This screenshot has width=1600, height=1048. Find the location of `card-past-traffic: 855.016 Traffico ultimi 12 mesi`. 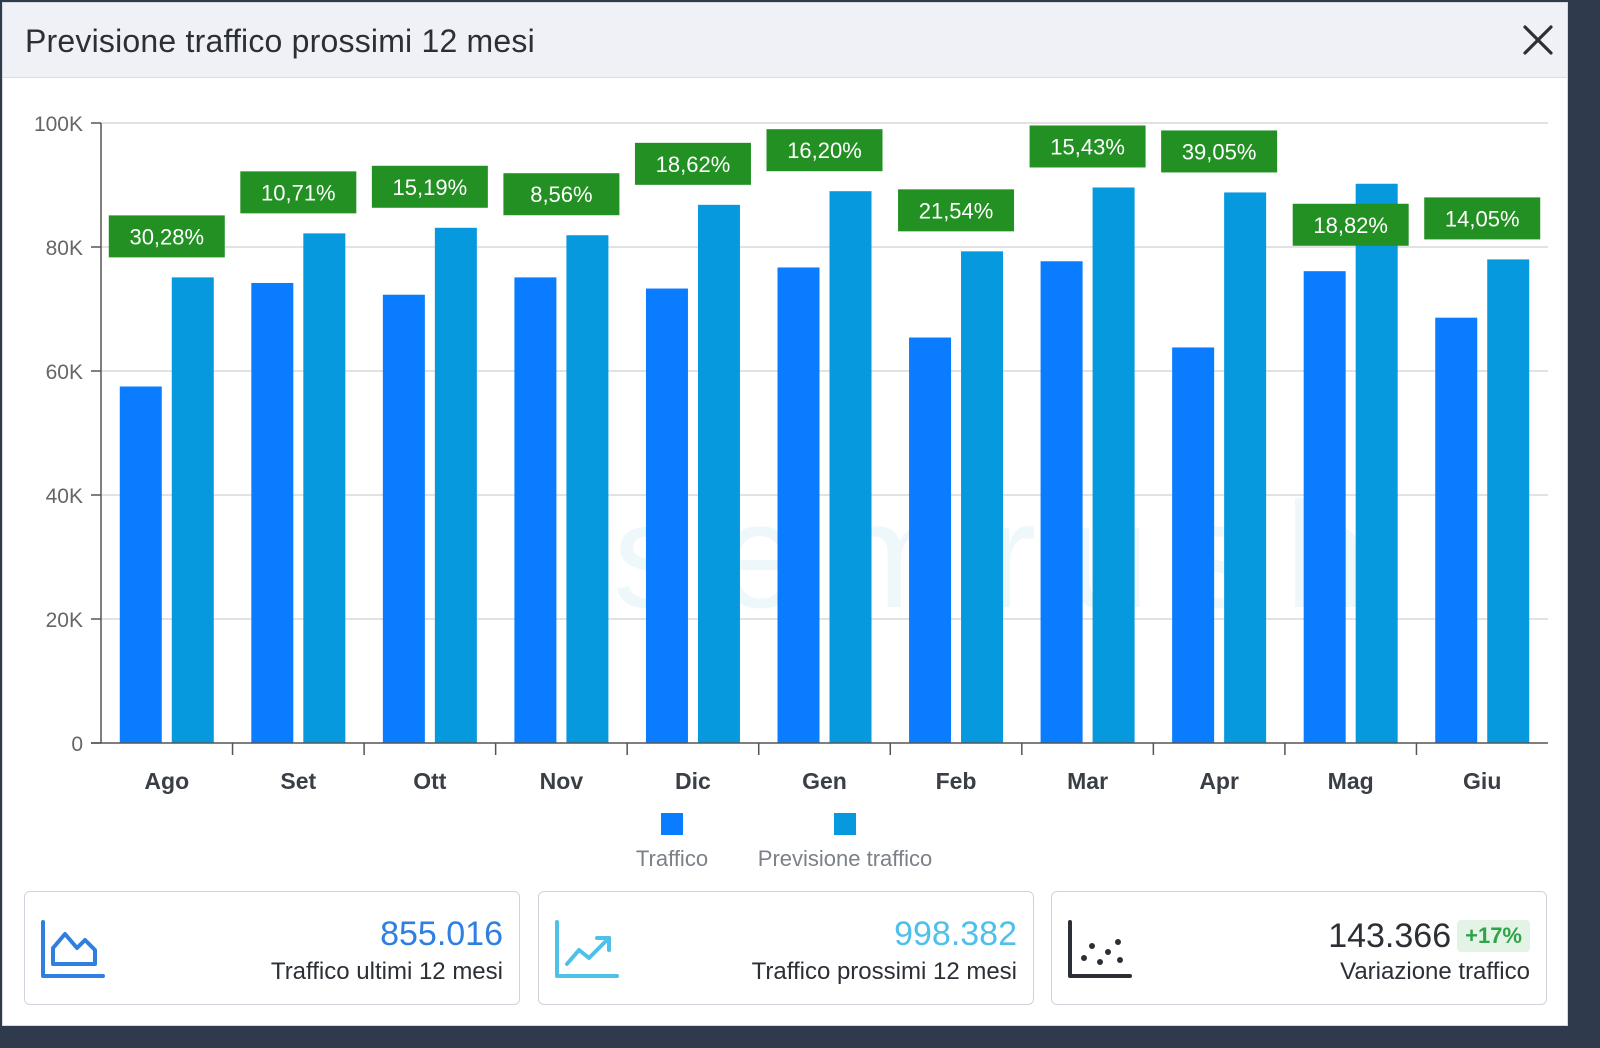

card-past-traffic: 855.016 Traffico ultimi 12 mesi is located at coordinates (272, 948).